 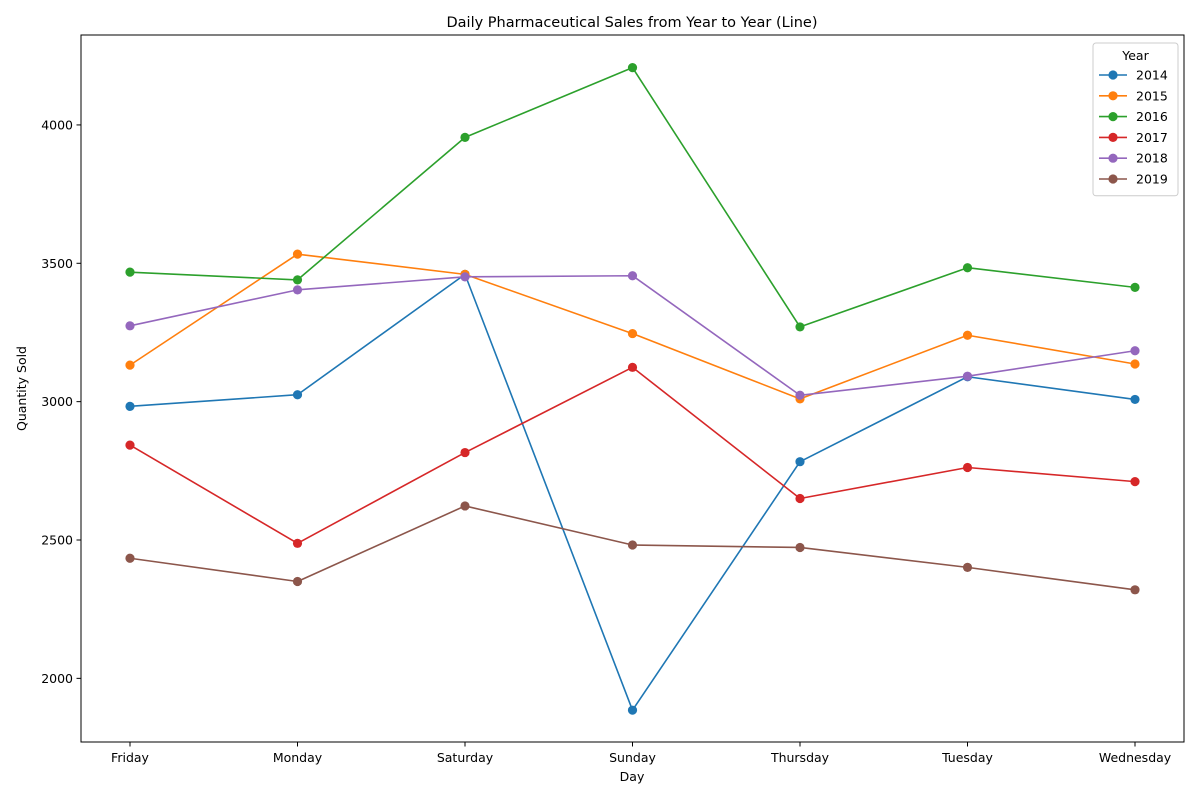 What do you see at coordinates (632, 367) in the screenshot?
I see `data-point-2017-sunday` at bounding box center [632, 367].